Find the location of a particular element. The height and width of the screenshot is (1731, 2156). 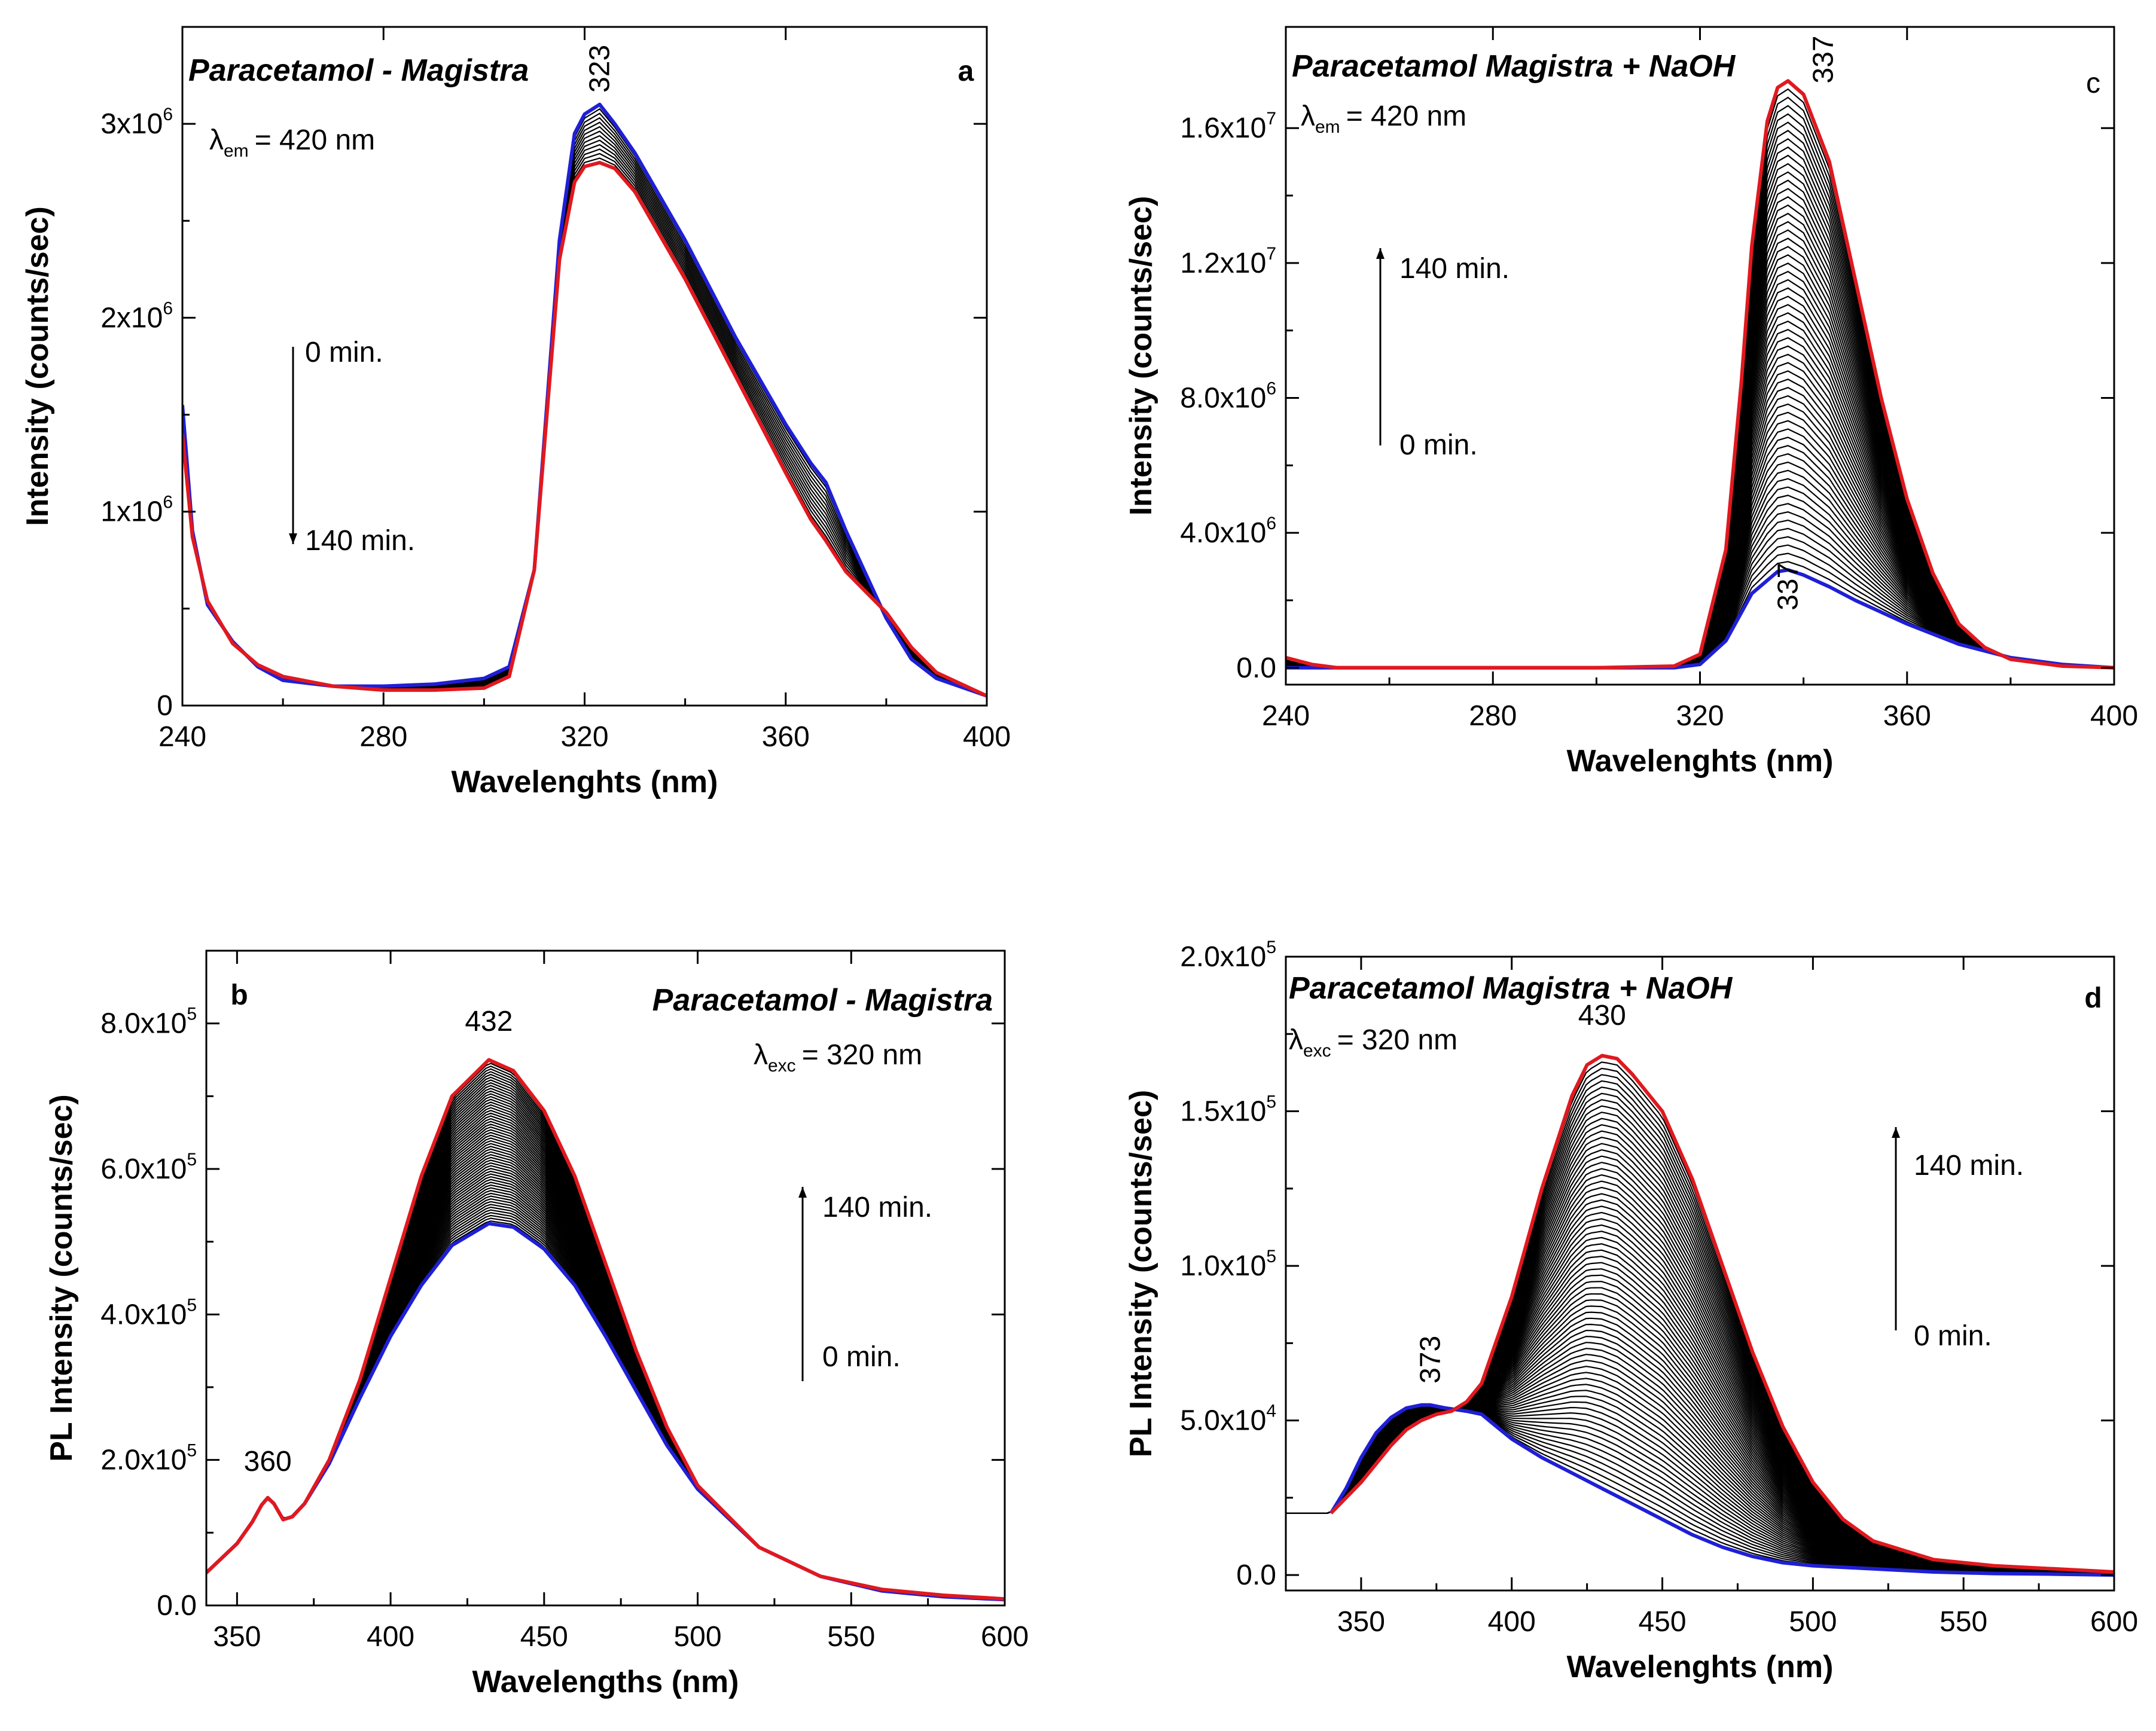

x-axis-label-c: Wavelenghts (nm) is located at coordinates (1700, 761).